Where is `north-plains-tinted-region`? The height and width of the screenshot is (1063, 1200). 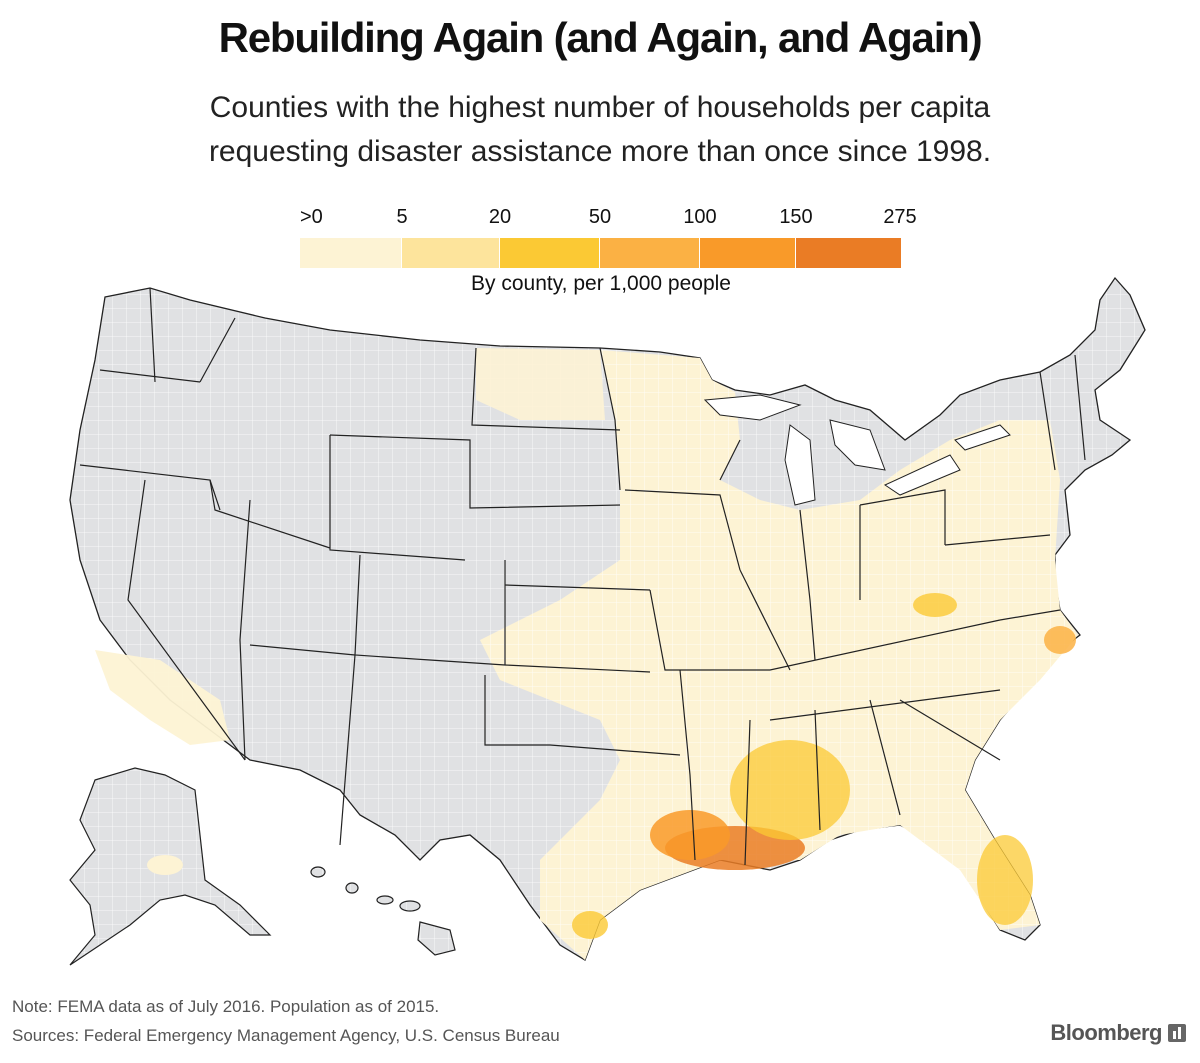 north-plains-tinted-region is located at coordinates (540, 384).